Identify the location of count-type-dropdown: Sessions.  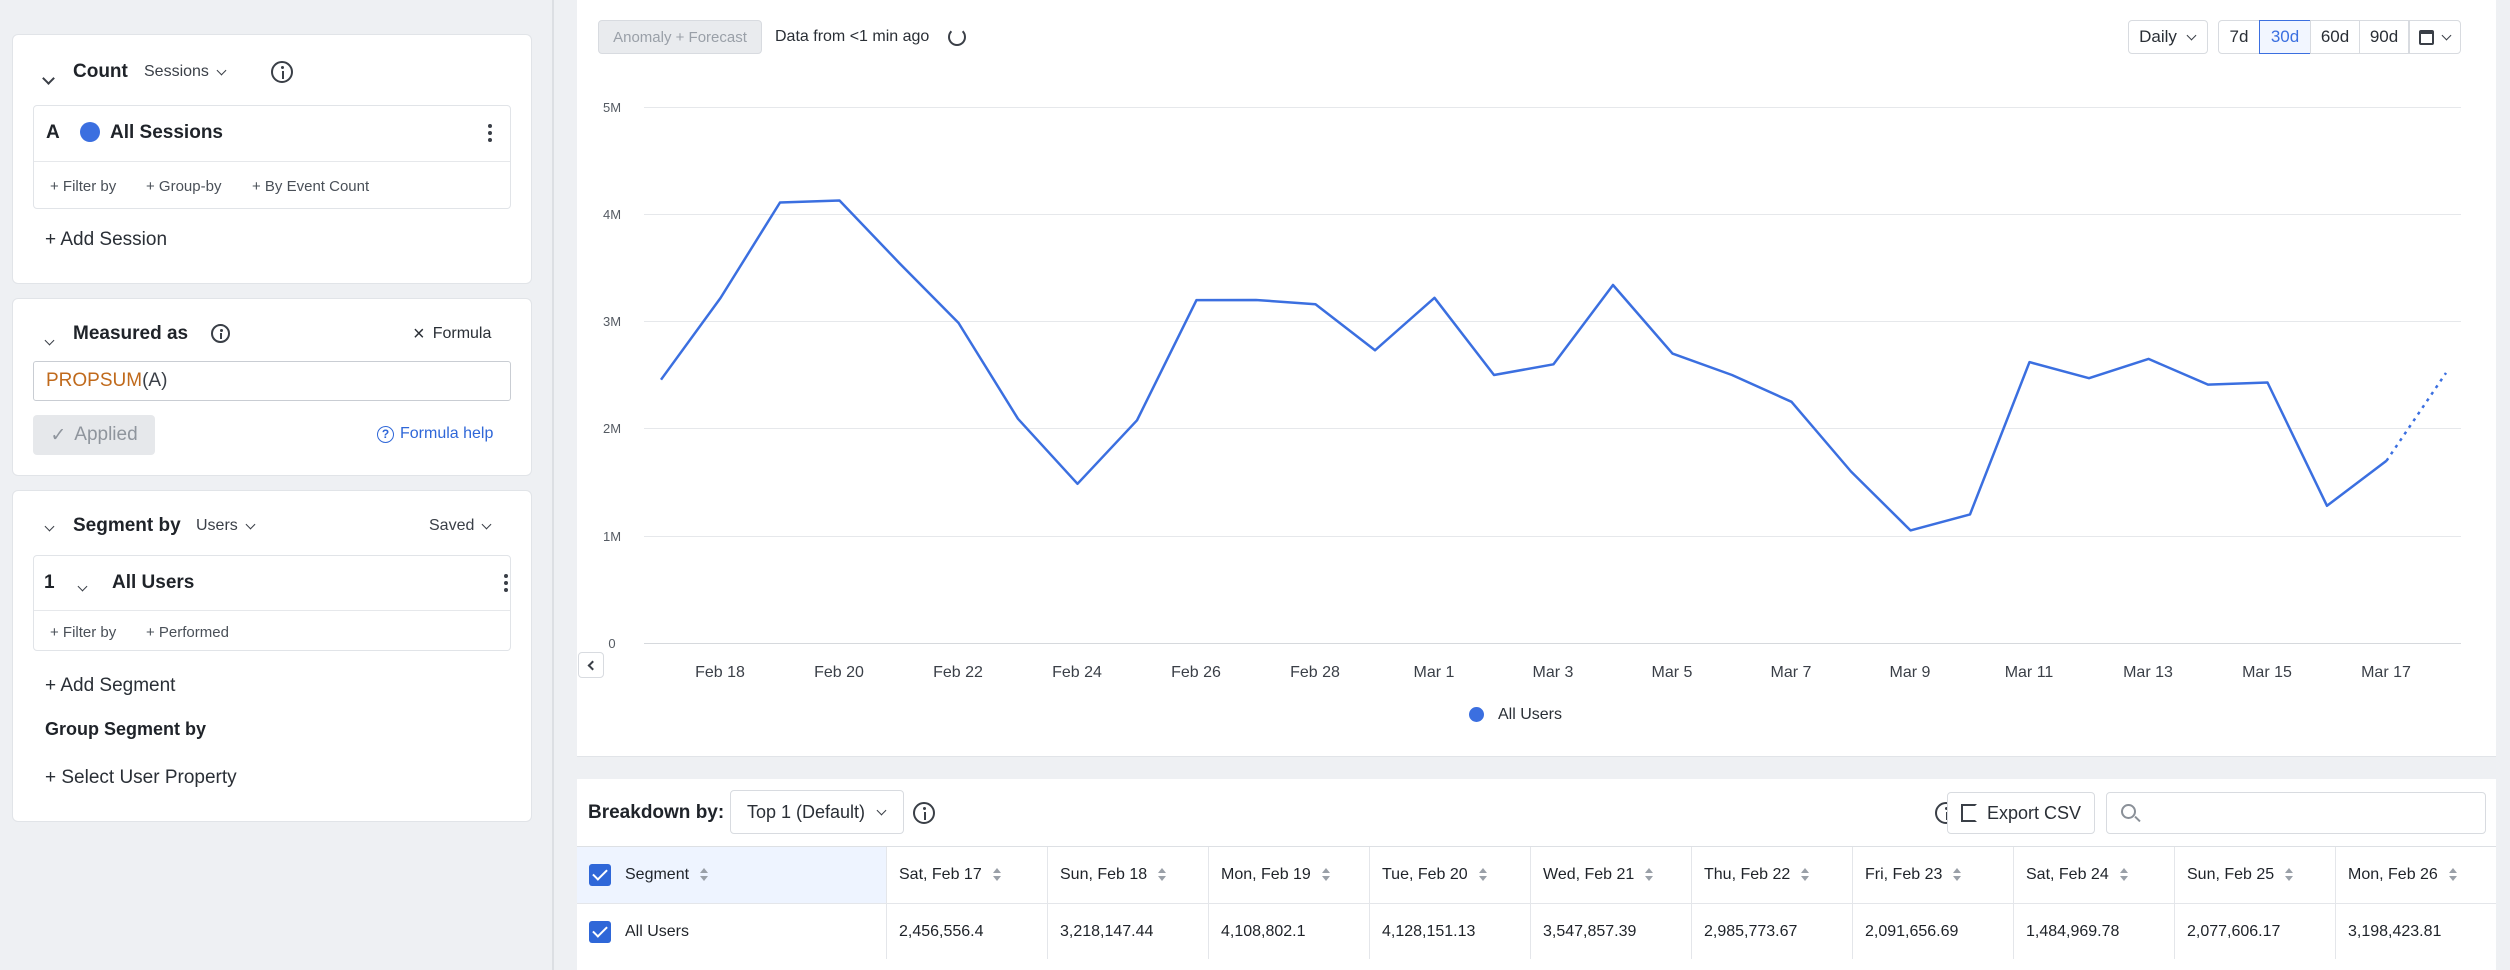
(185, 72).